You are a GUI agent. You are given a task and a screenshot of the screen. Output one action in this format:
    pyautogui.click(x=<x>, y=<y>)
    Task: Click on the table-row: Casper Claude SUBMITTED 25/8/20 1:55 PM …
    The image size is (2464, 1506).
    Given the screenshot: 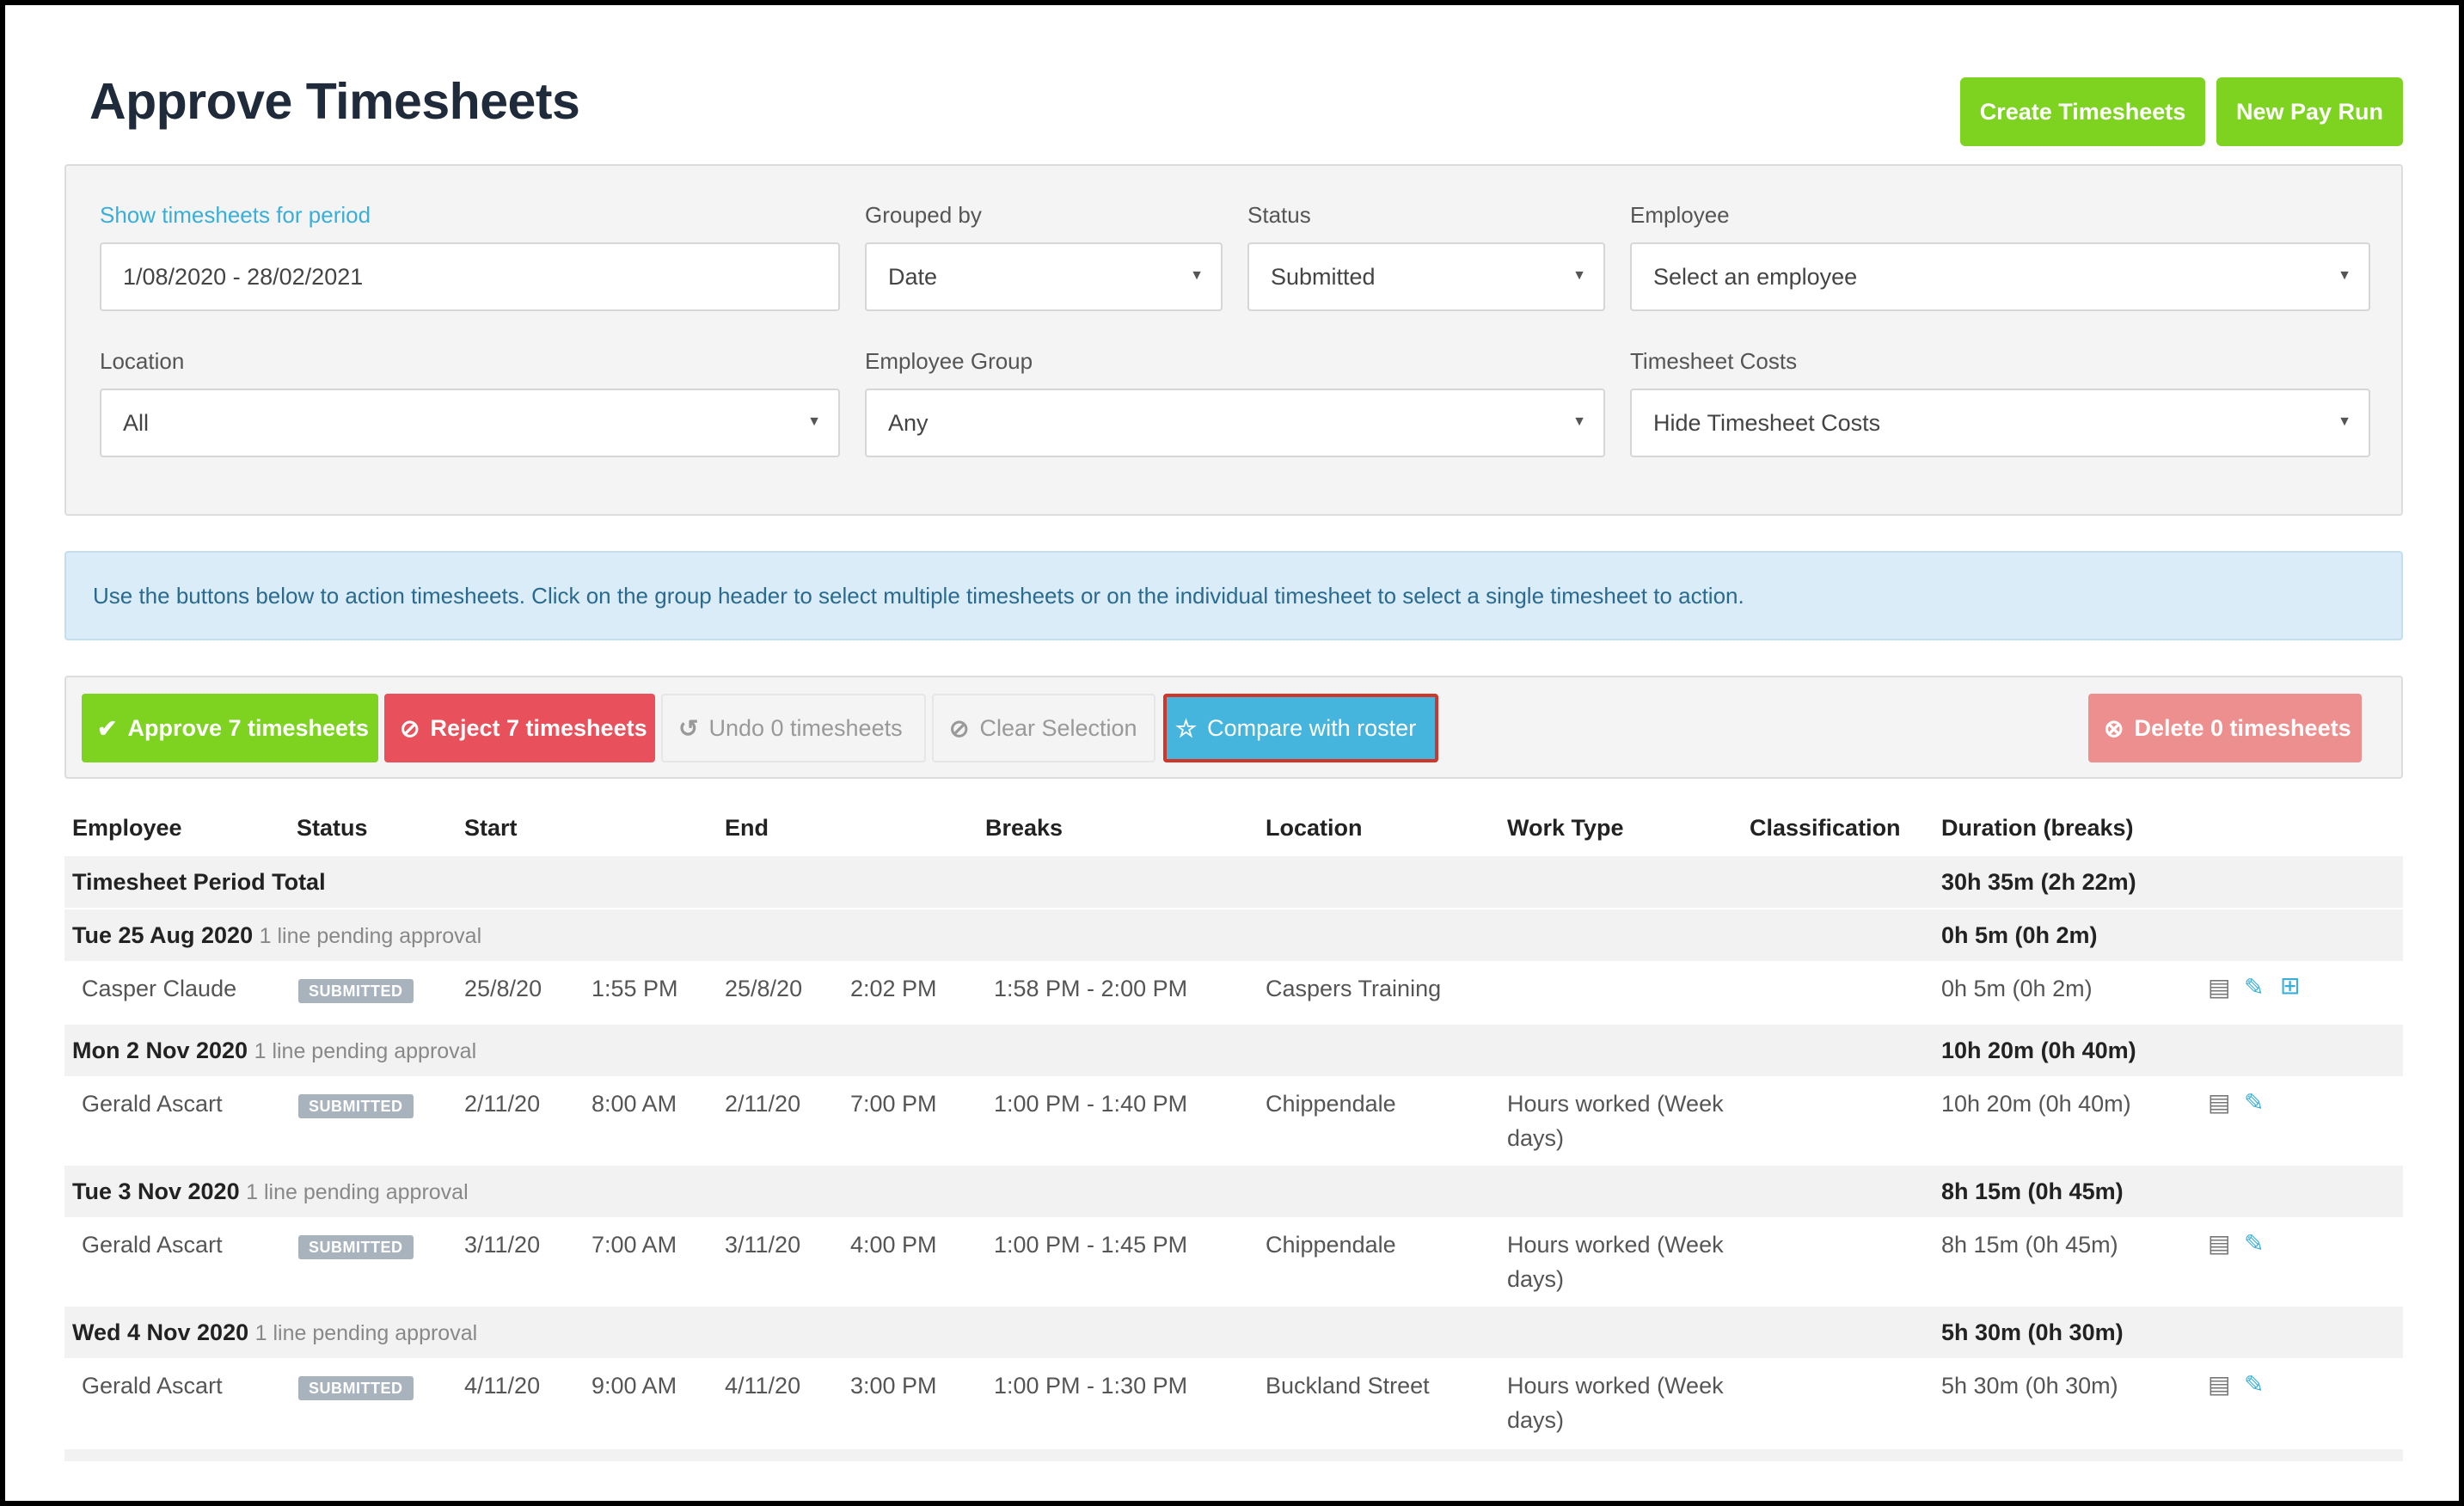 What is the action you would take?
    pyautogui.click(x=1233, y=993)
    